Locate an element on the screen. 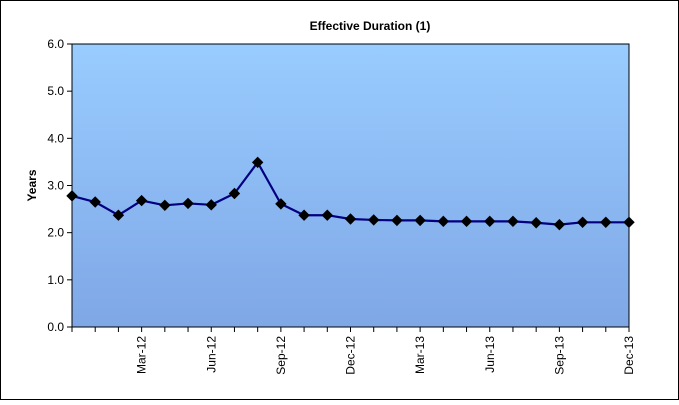  y-tick-label: 1.0 is located at coordinates (55, 280).